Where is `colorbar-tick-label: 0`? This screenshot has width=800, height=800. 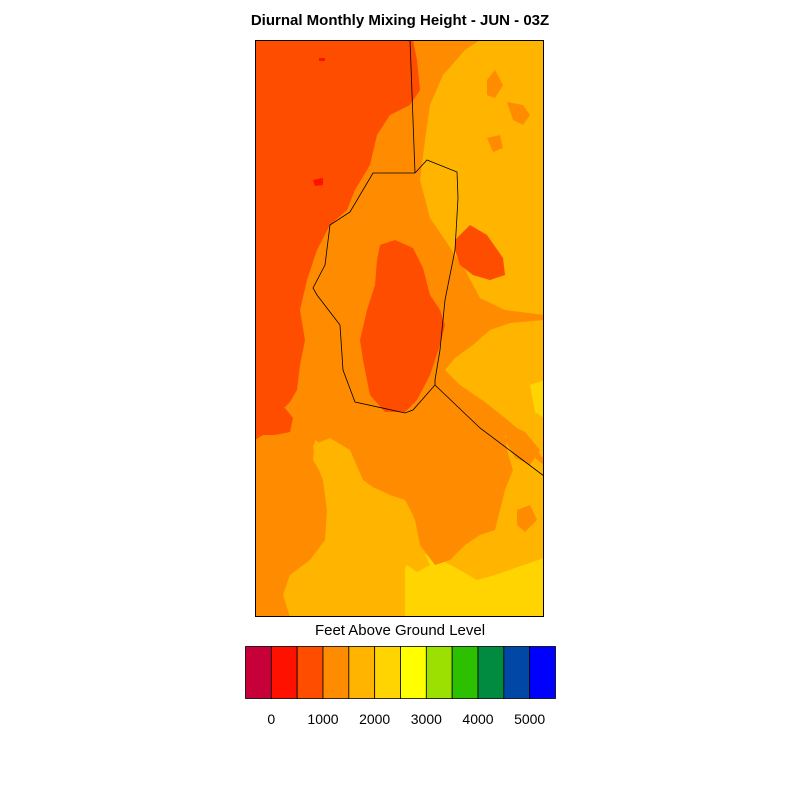
colorbar-tick-label: 0 is located at coordinates (271, 719).